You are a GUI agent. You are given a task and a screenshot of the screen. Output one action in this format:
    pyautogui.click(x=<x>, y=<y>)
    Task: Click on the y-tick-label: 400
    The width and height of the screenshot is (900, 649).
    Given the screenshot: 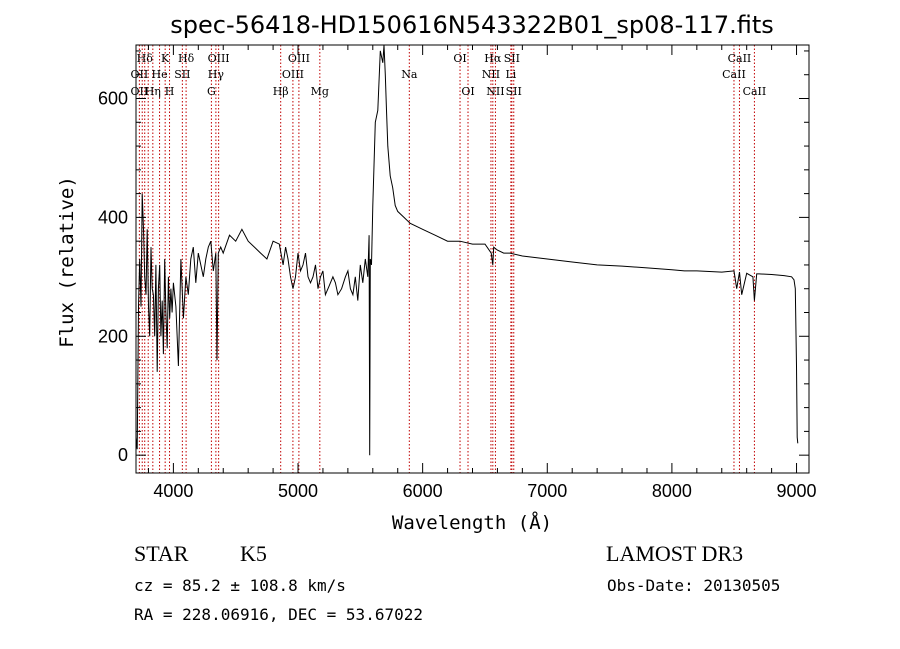 What is the action you would take?
    pyautogui.click(x=113, y=217)
    